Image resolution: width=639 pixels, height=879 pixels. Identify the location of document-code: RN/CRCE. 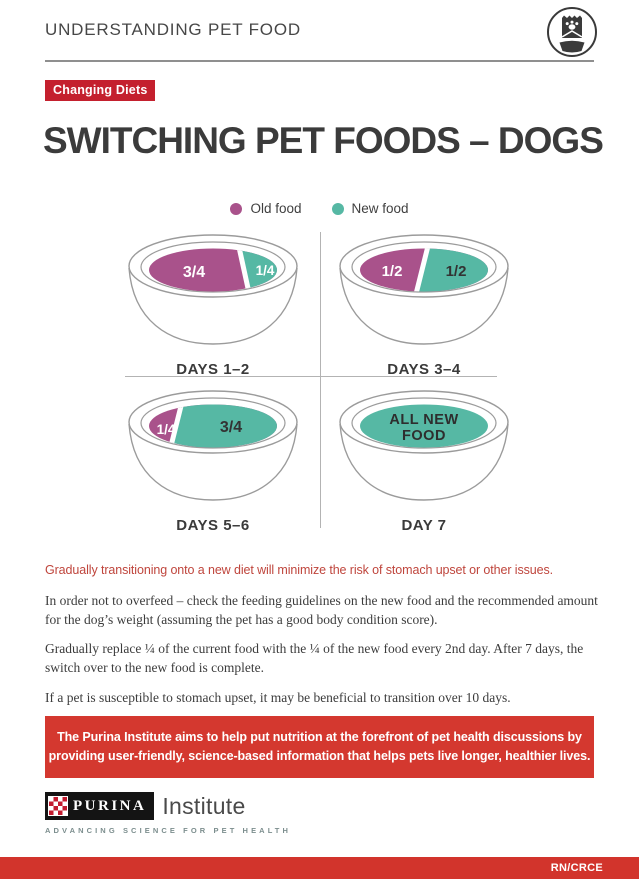
(576, 868).